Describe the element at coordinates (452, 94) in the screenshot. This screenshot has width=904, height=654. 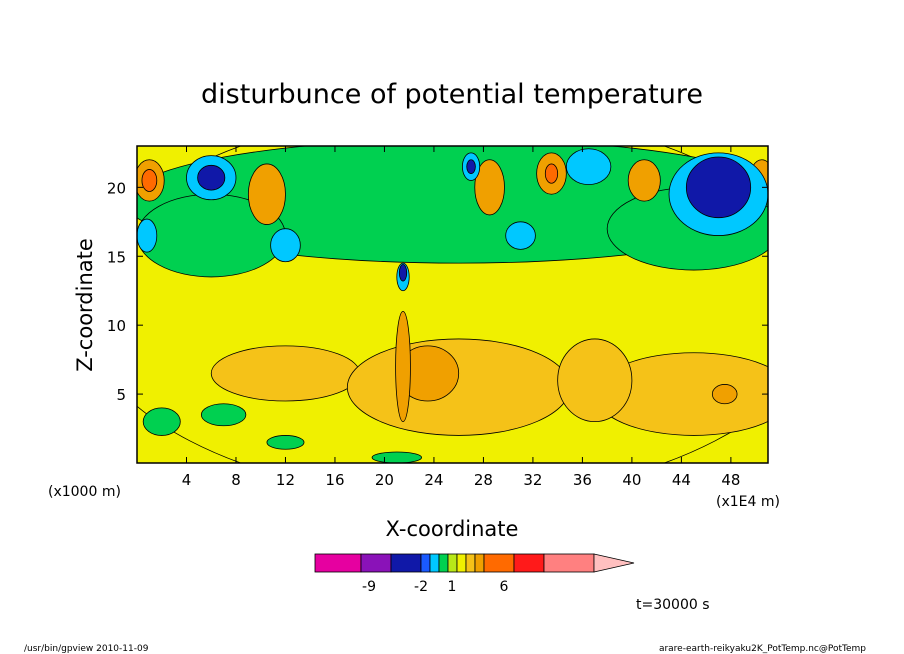
I see `chart-title: disturbunce of potential temperature` at that location.